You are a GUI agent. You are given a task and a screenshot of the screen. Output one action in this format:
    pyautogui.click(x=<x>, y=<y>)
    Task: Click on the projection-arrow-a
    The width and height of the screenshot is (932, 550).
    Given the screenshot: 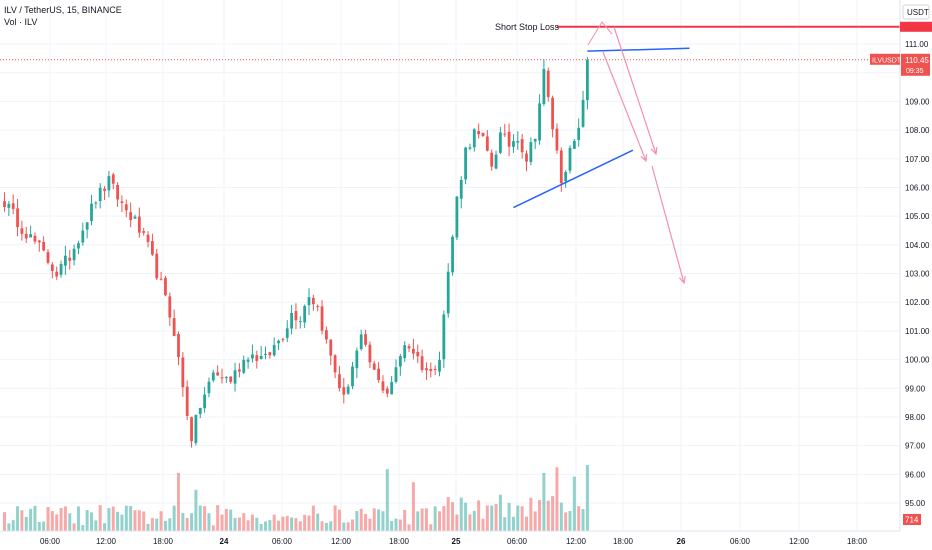 What is the action you would take?
    pyautogui.click(x=635, y=90)
    